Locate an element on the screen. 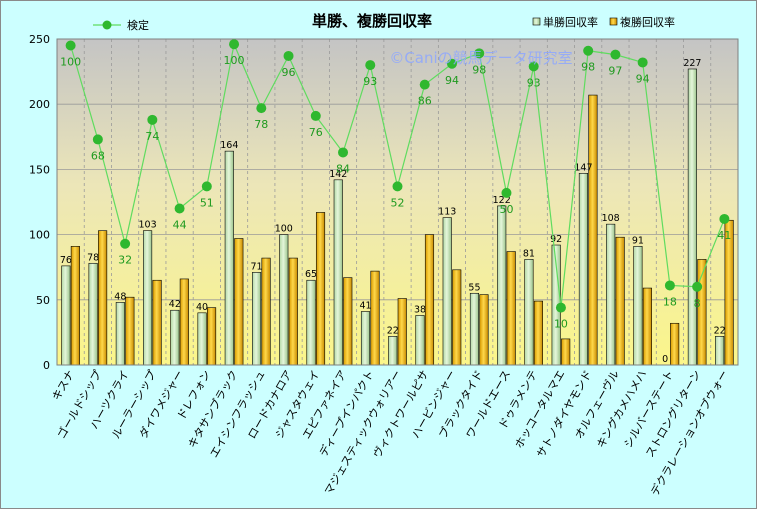  watermark: ©Caniの競馬データ研究室 is located at coordinates (480, 58).